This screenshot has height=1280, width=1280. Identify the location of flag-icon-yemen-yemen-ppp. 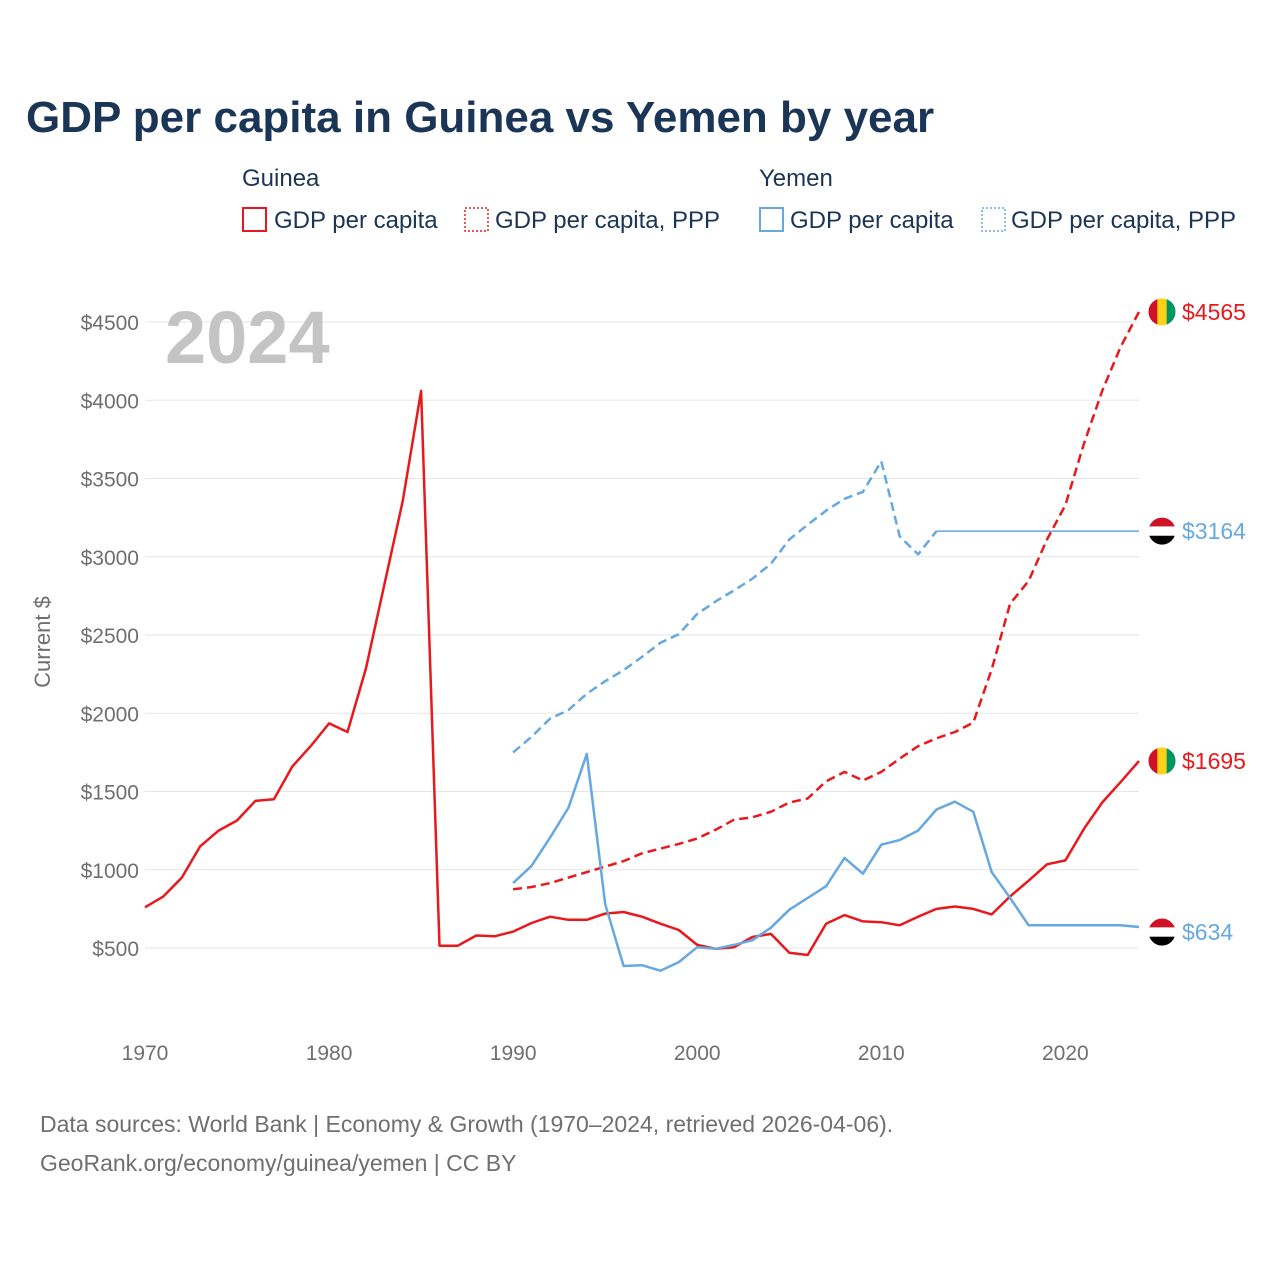
(1162, 531).